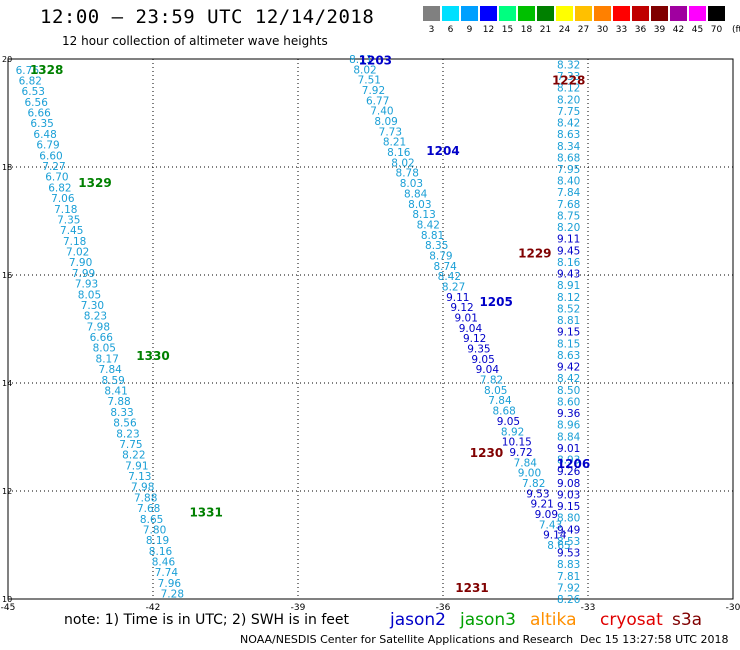  Describe the element at coordinates (488, 30) in the screenshot. I see `scale-label-12: 12` at that location.